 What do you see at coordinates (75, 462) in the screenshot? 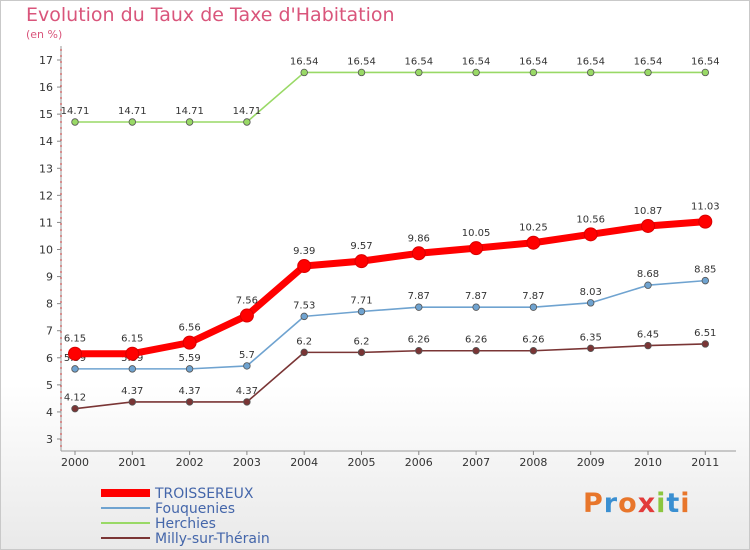
I see `x-tick-label: 2000` at bounding box center [75, 462].